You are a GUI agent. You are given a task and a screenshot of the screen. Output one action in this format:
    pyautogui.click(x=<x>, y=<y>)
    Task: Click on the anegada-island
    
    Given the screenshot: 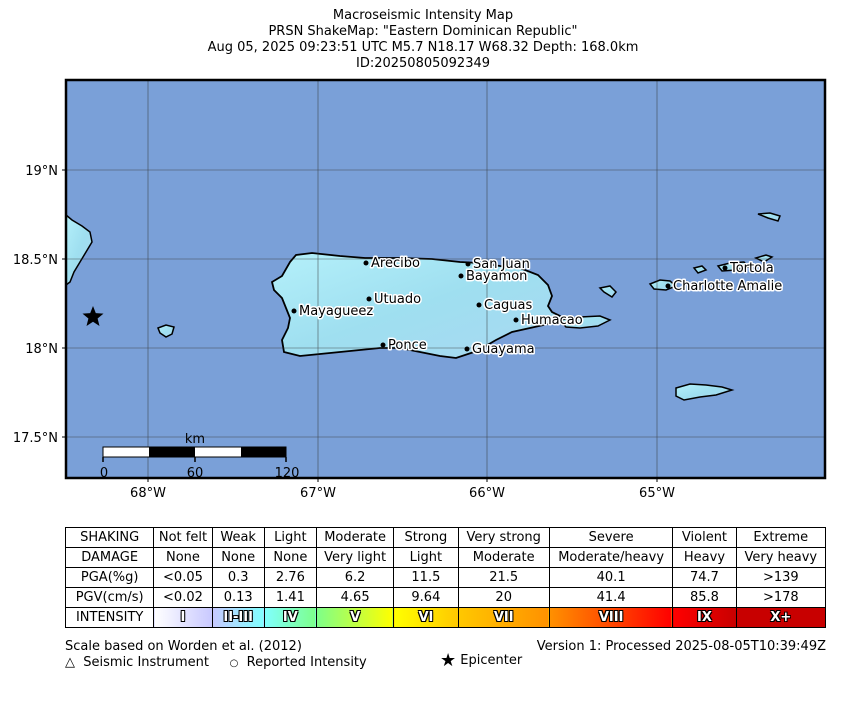 What is the action you would take?
    pyautogui.click(x=769, y=217)
    